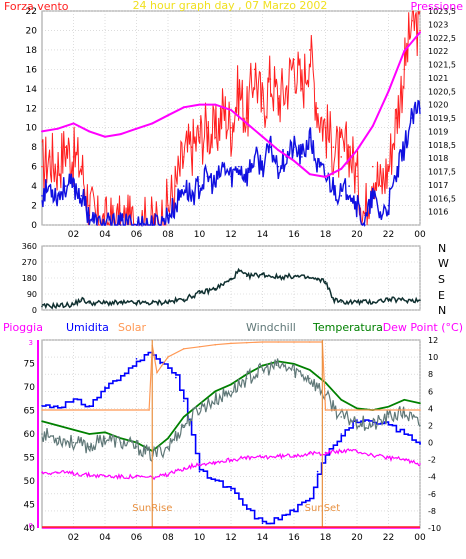  I want to click on pressure-y-tick-1019-5: 1019,5, so click(442, 118).